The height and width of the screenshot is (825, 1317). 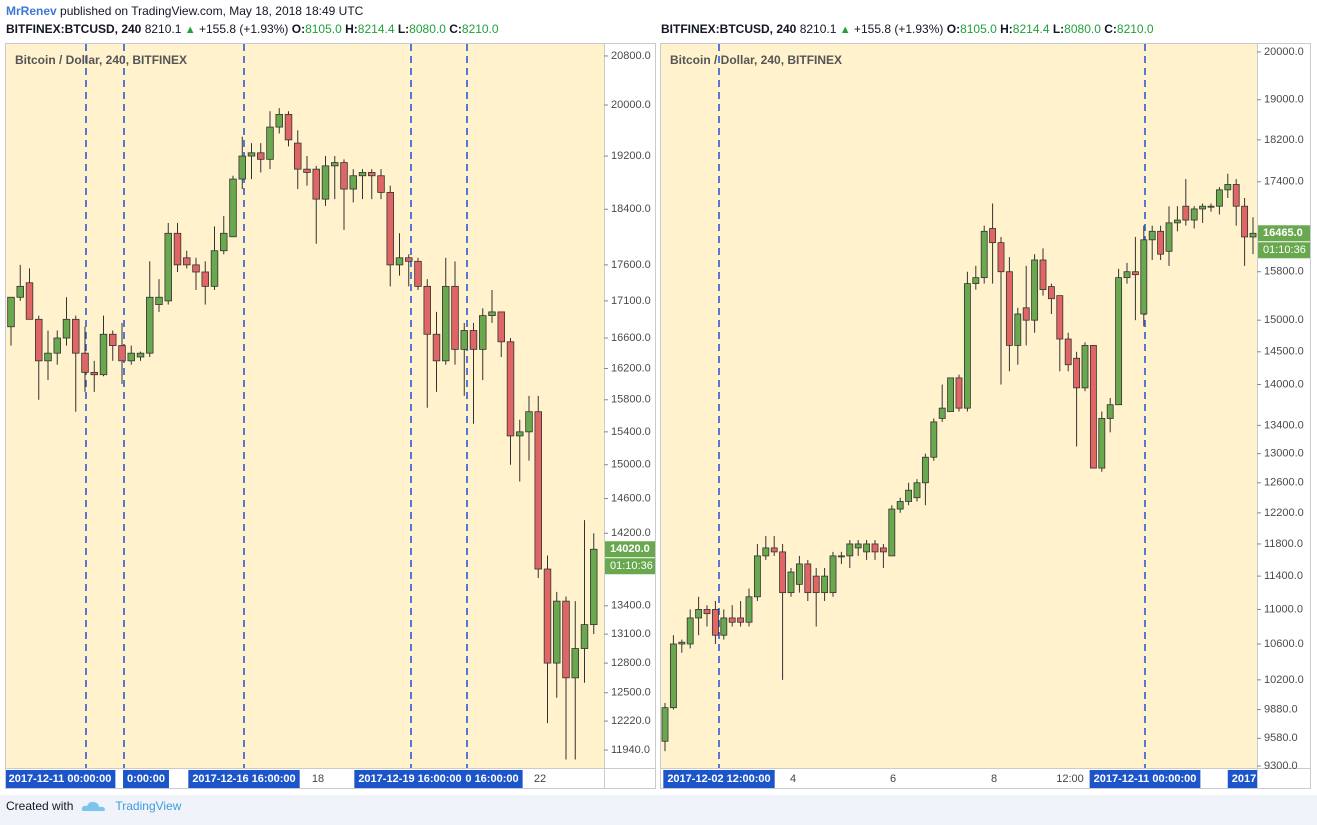 I want to click on author: MrRenev, so click(x=31, y=11).